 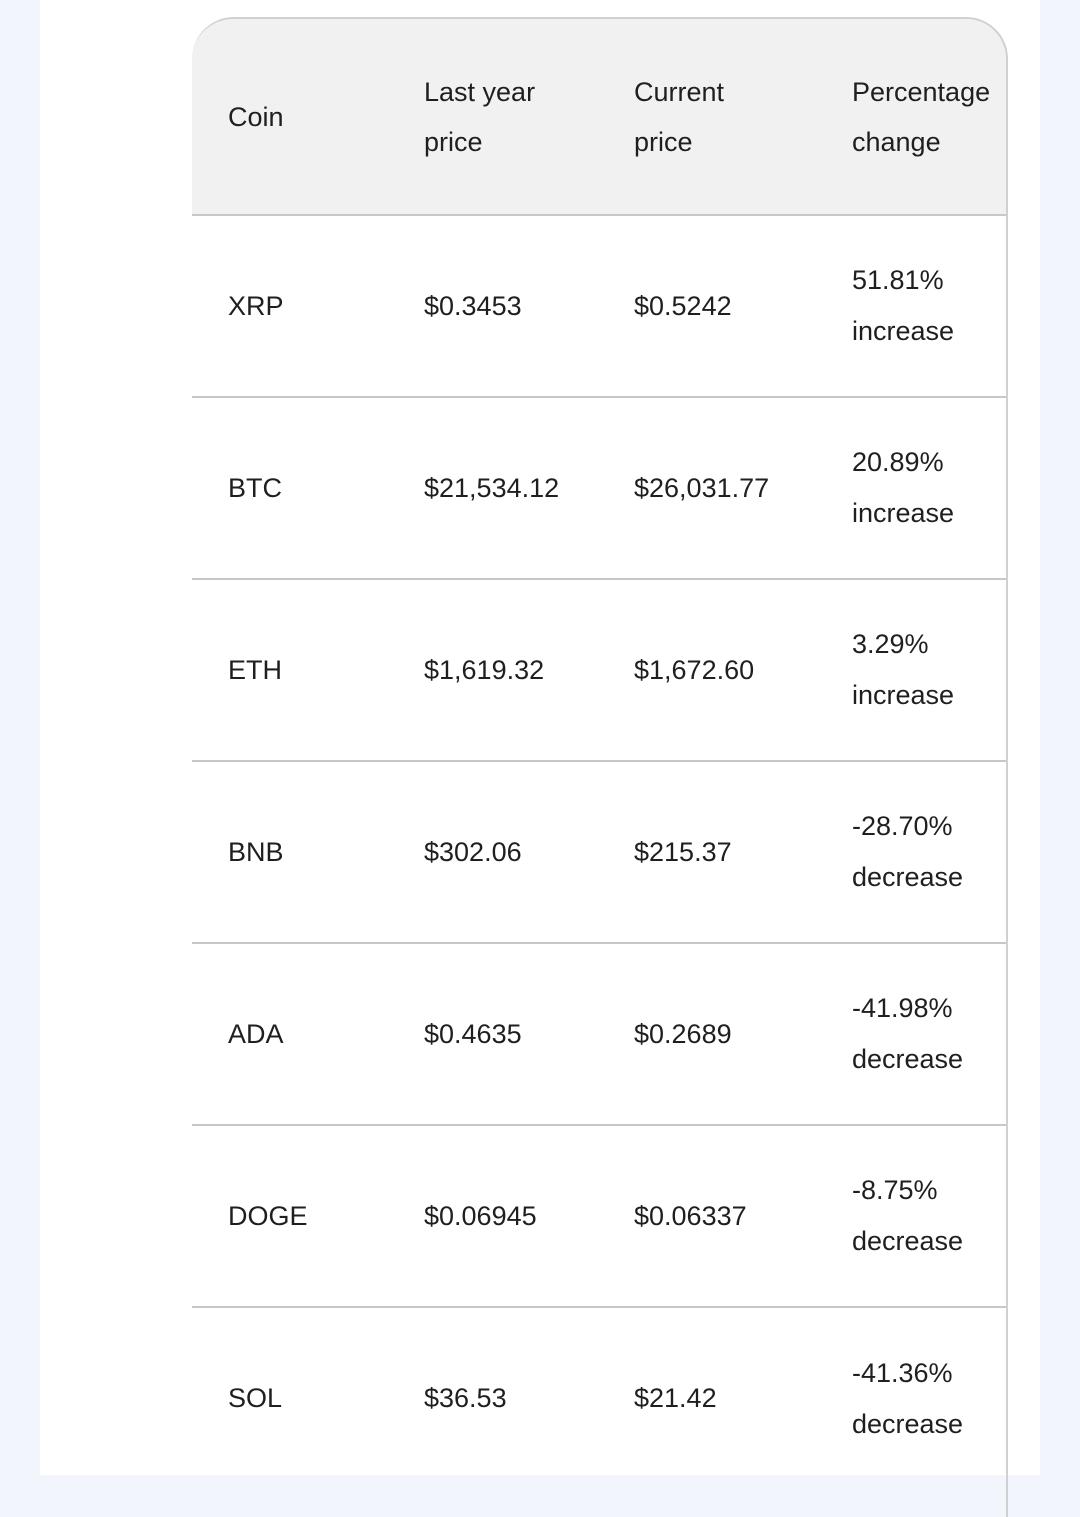 What do you see at coordinates (911, 852) in the screenshot?
I see `percentage-change-cell: -28.70% decrease` at bounding box center [911, 852].